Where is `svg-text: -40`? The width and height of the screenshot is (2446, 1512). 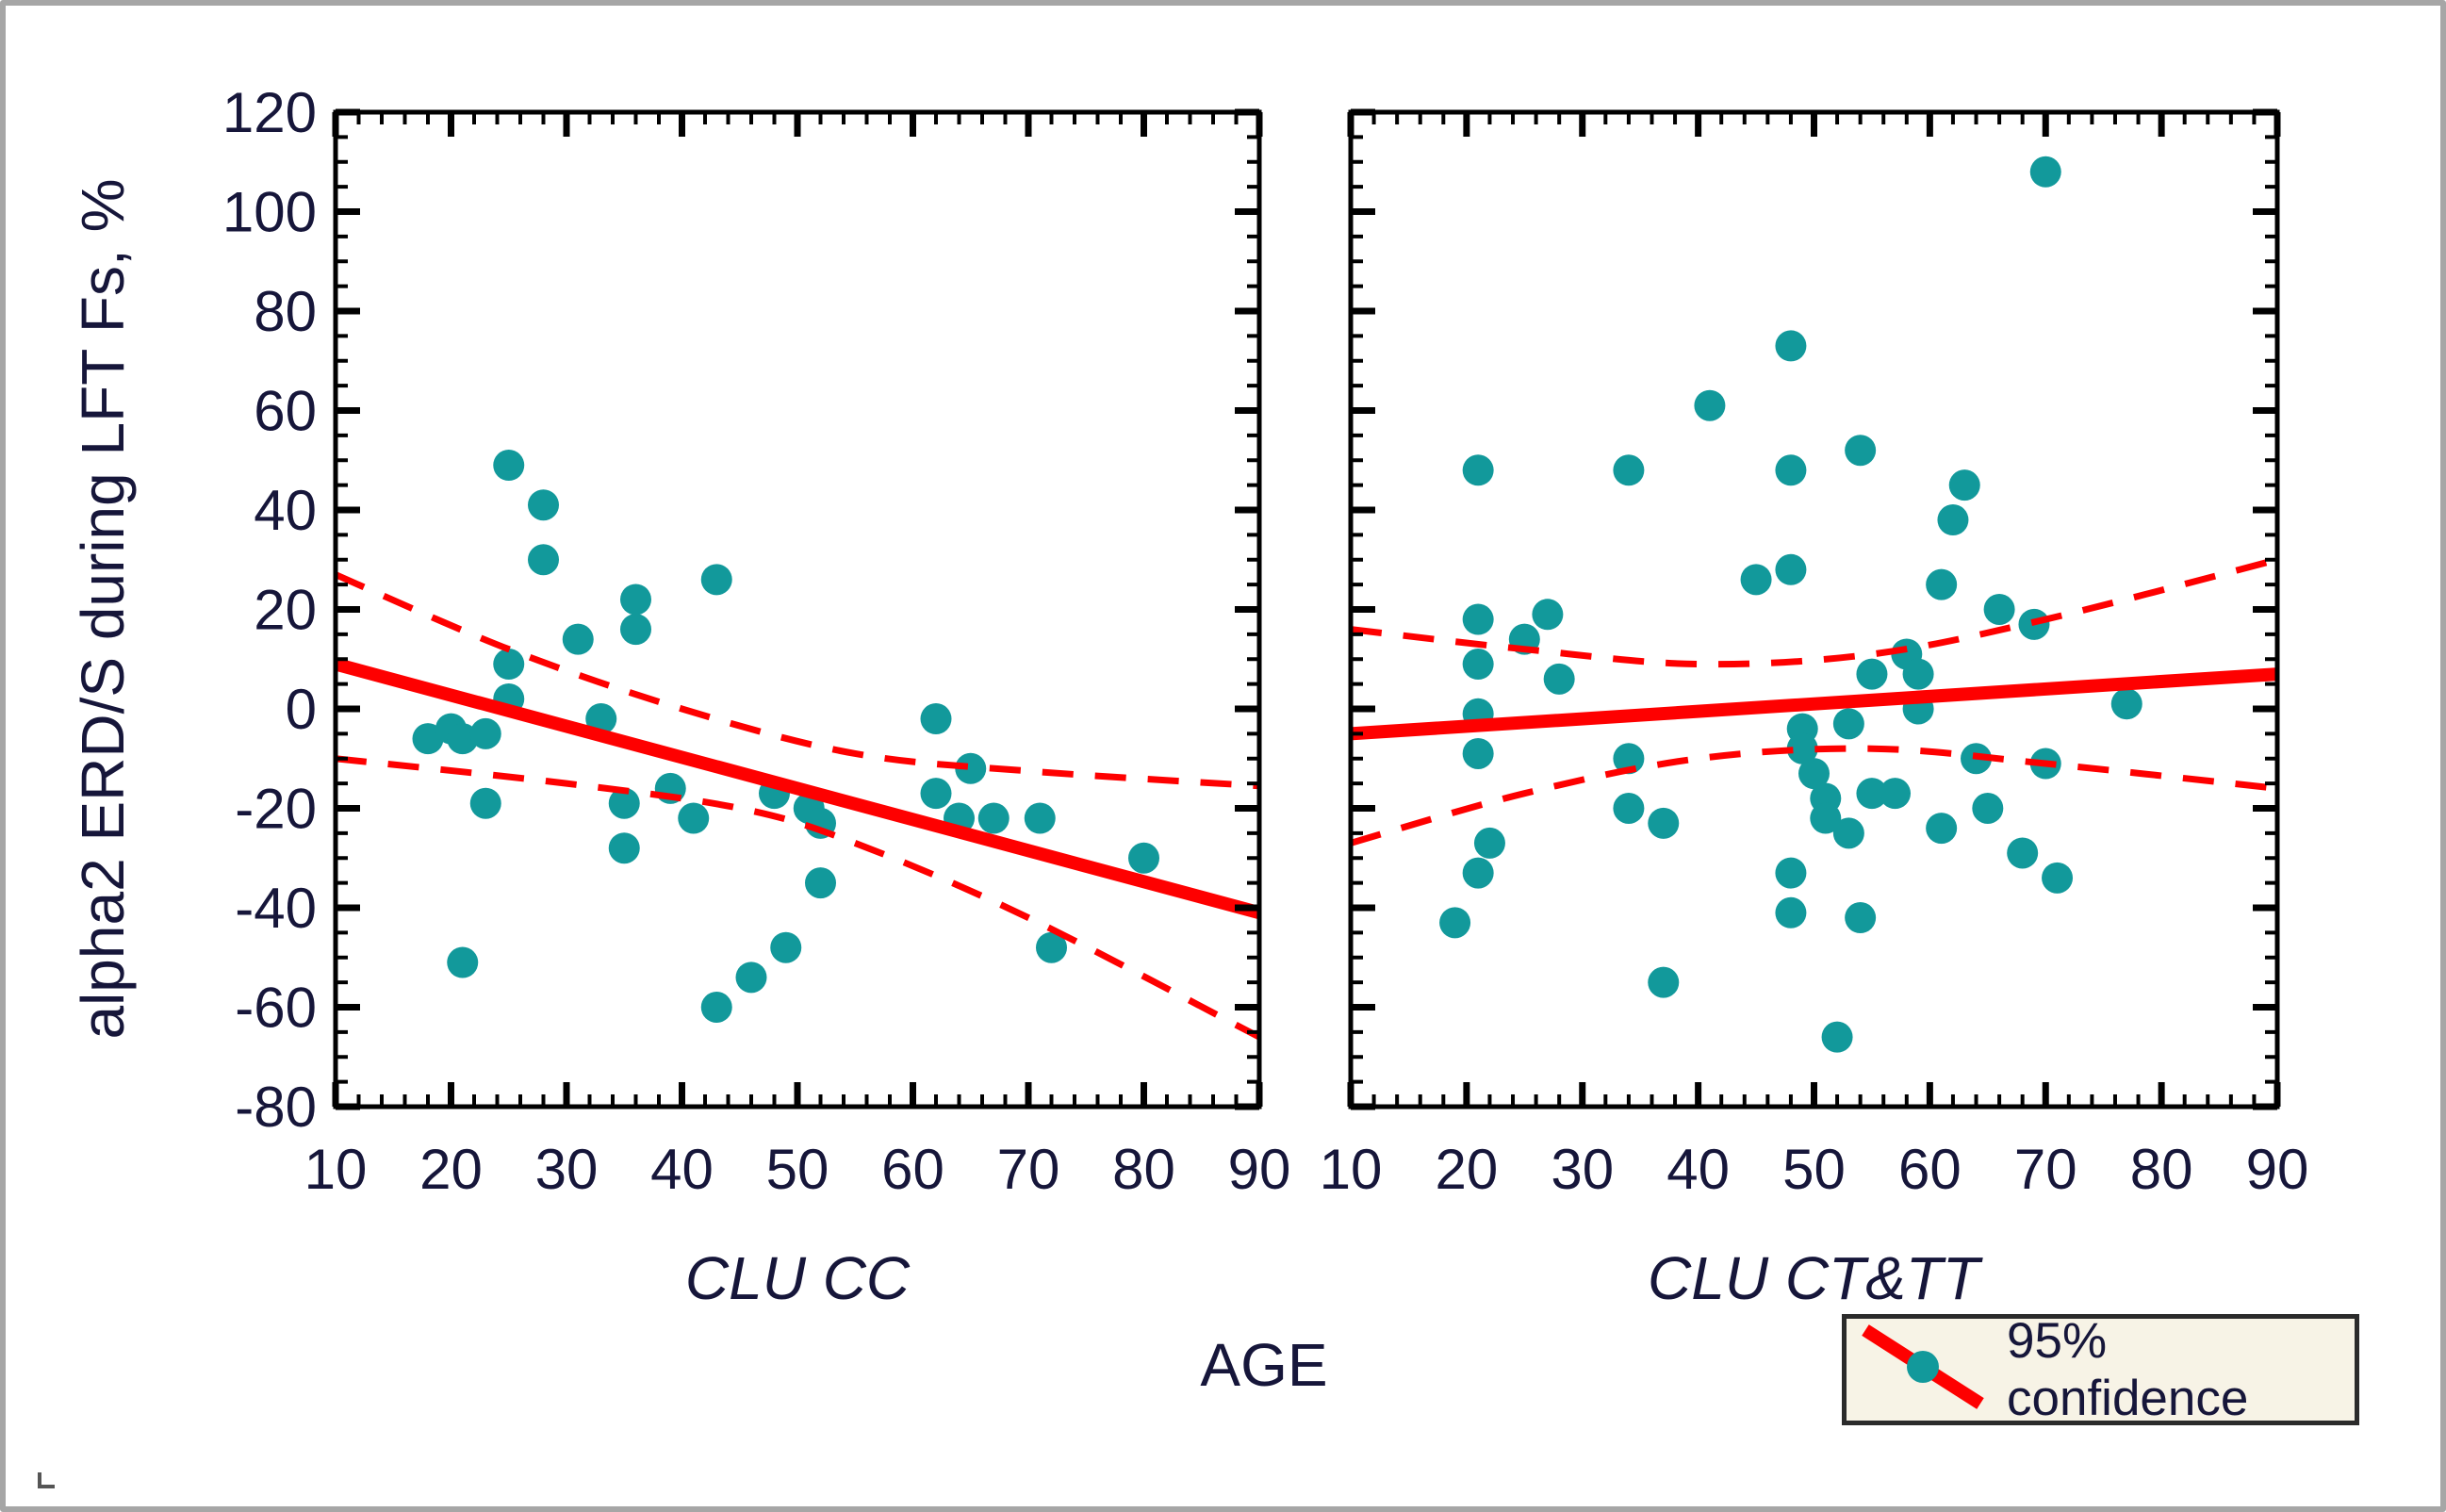
svg-text: -40 is located at coordinates (276, 908).